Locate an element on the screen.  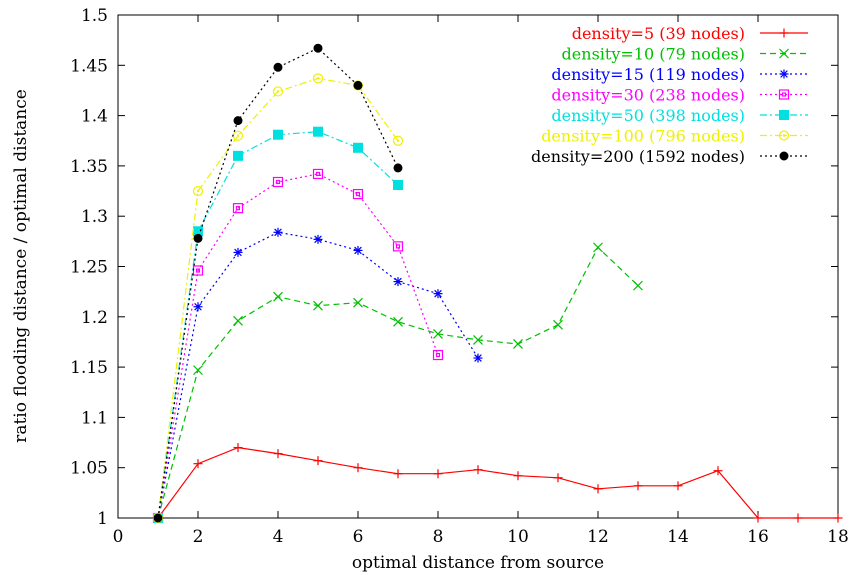
x-tick-label: 0 is located at coordinates (118, 537).